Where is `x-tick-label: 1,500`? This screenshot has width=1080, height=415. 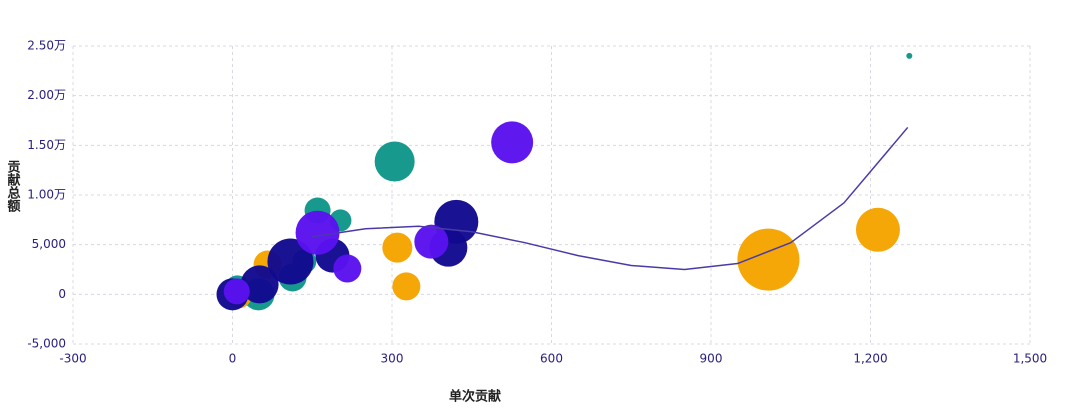 x-tick-label: 1,500 is located at coordinates (1030, 359).